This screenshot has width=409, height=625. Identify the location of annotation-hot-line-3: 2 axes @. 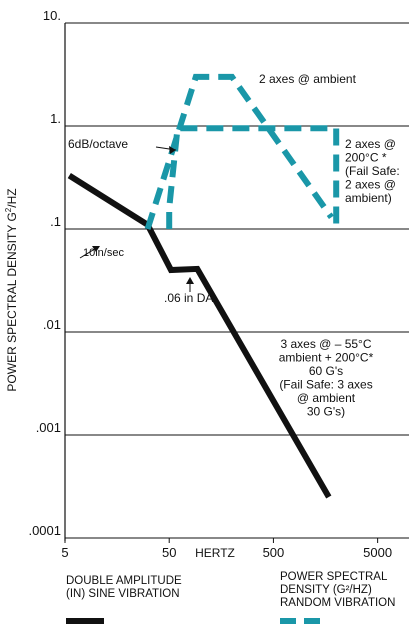
(370, 185).